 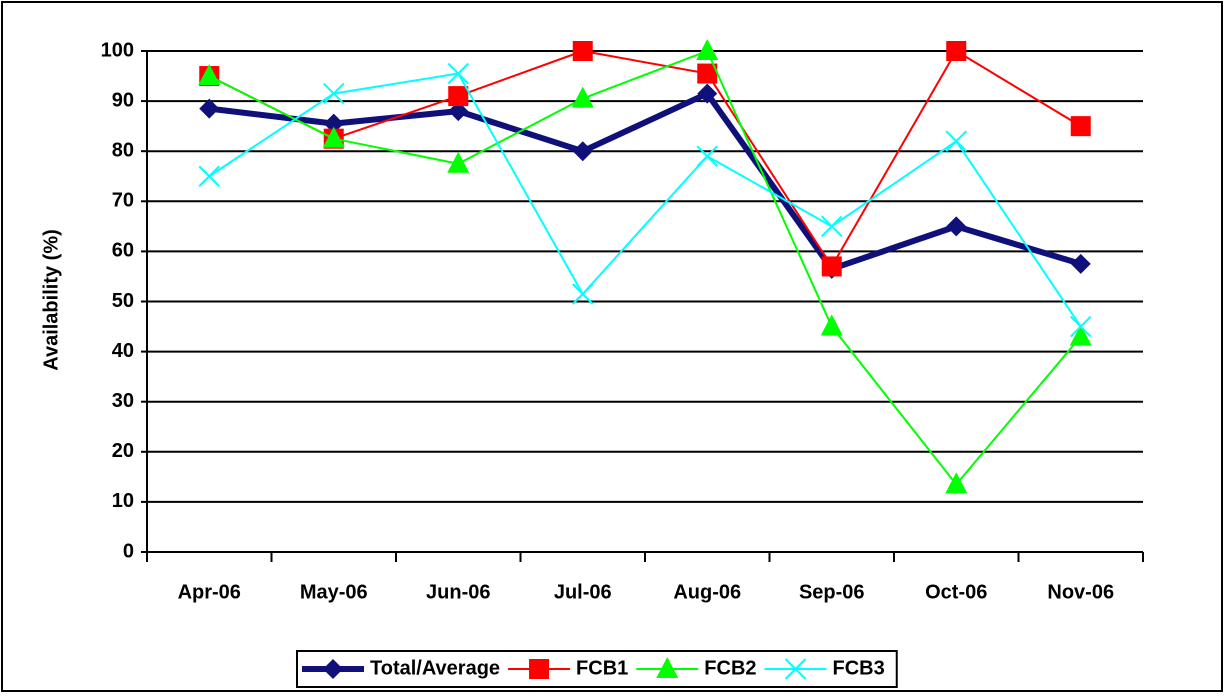 What do you see at coordinates (832, 592) in the screenshot?
I see `x-tick-label: Sep-06` at bounding box center [832, 592].